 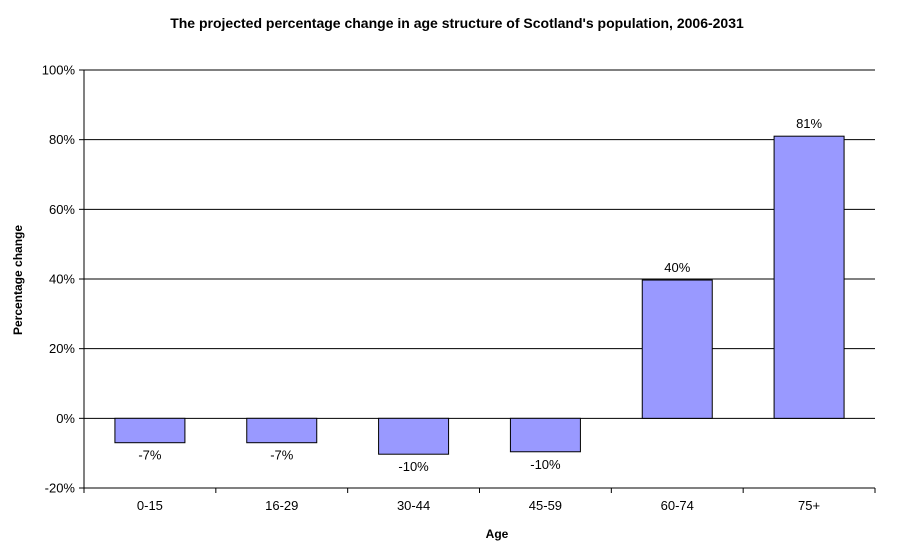 I want to click on x-axis-title: Age, so click(x=497, y=534).